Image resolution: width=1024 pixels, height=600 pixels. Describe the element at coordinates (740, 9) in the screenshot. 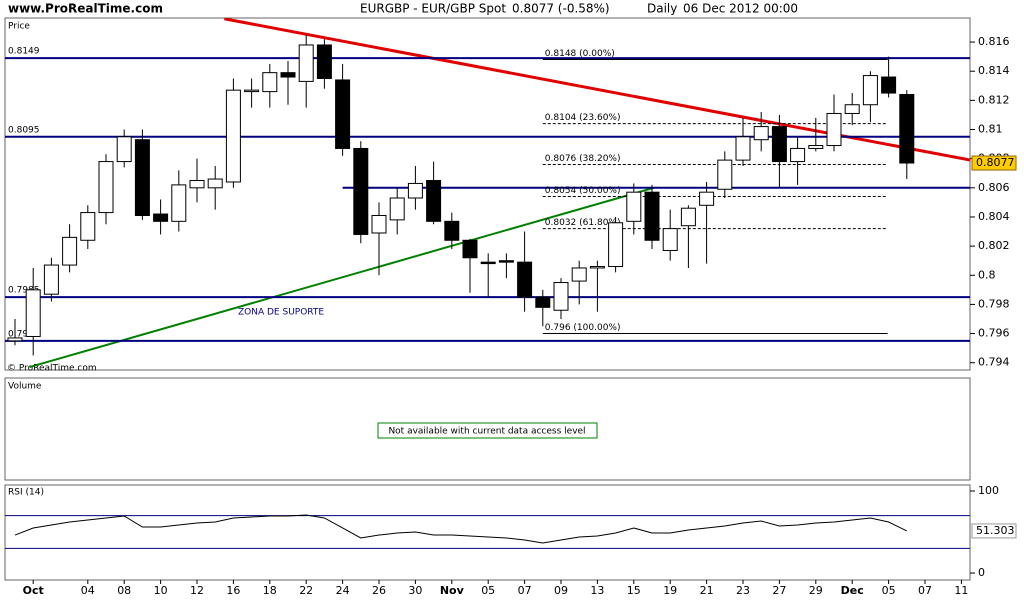

I see `date: 06 Dec 2012 00:00` at that location.